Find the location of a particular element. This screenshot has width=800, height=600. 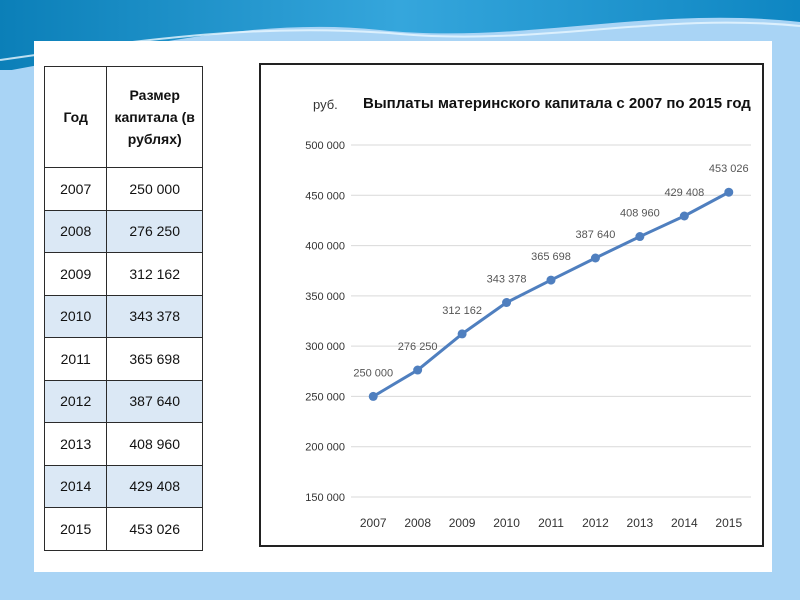

year-cell: 2007 is located at coordinates (75, 189).